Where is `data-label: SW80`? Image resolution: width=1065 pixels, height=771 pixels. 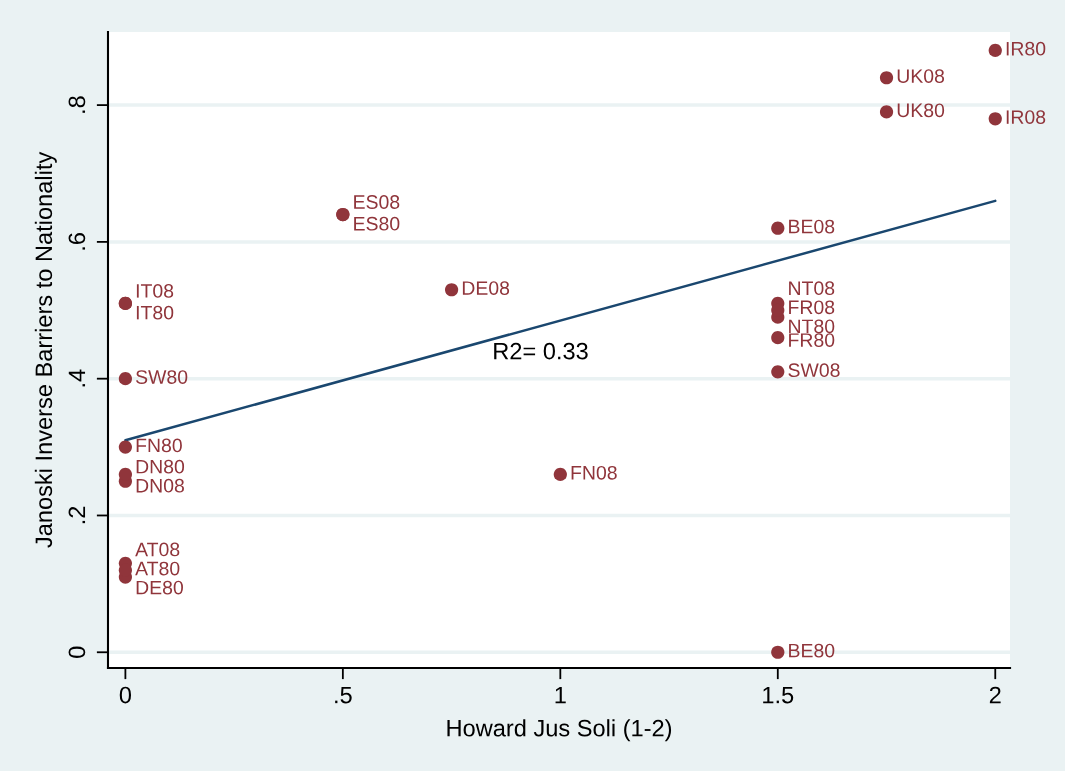 data-label: SW80 is located at coordinates (161, 377).